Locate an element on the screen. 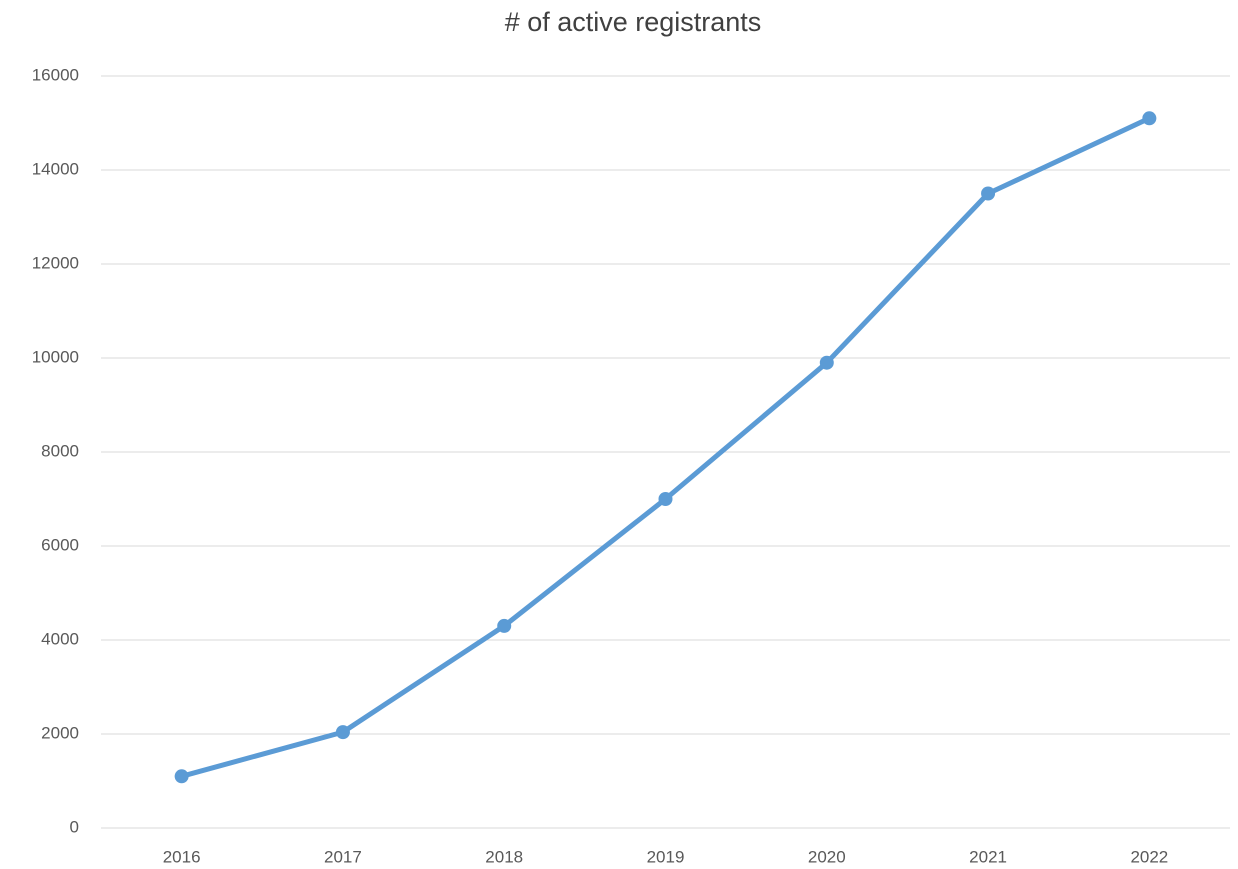  y-tick-label: 4000 is located at coordinates (60, 638).